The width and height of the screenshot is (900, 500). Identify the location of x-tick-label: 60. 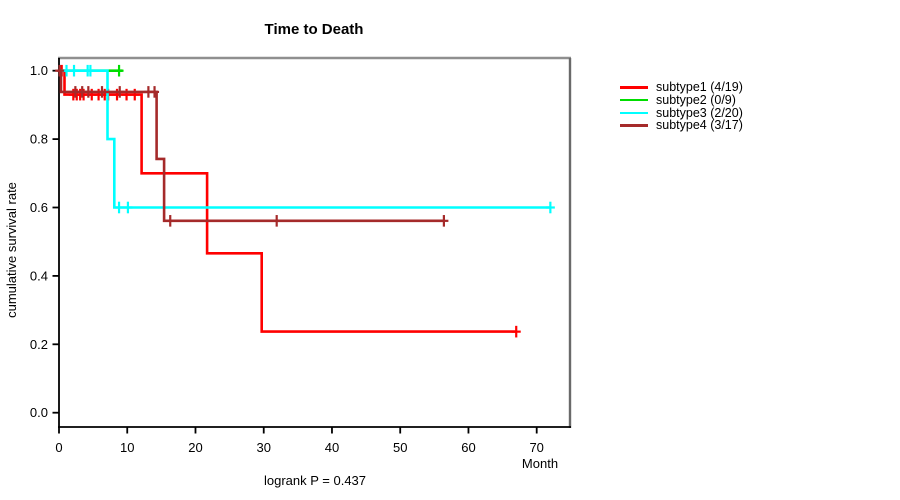
(468, 447).